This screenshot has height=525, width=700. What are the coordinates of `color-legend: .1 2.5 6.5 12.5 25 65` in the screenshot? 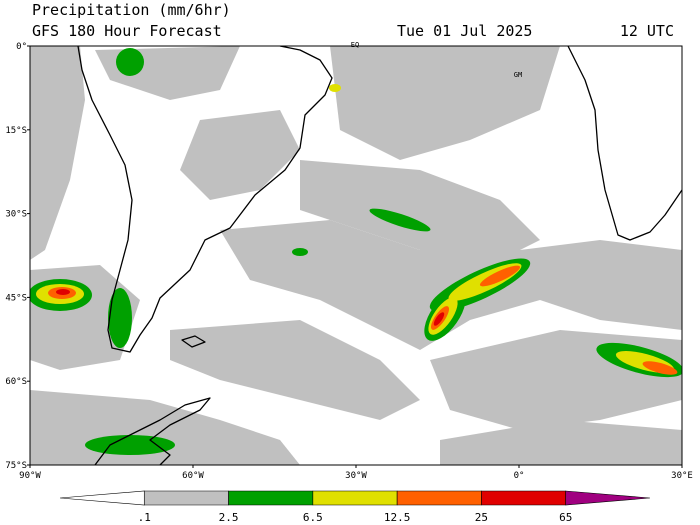 It's located at (355, 507).